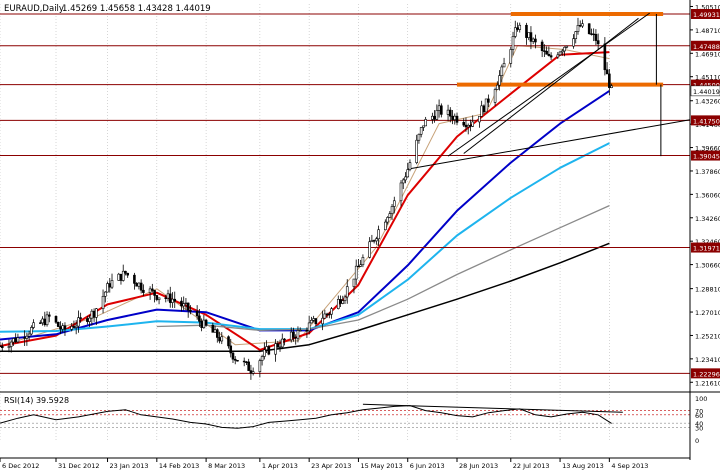 The image size is (720, 475). What do you see at coordinates (707, 383) in the screenshot?
I see `price-tick-label: 1.21610` at bounding box center [707, 383].